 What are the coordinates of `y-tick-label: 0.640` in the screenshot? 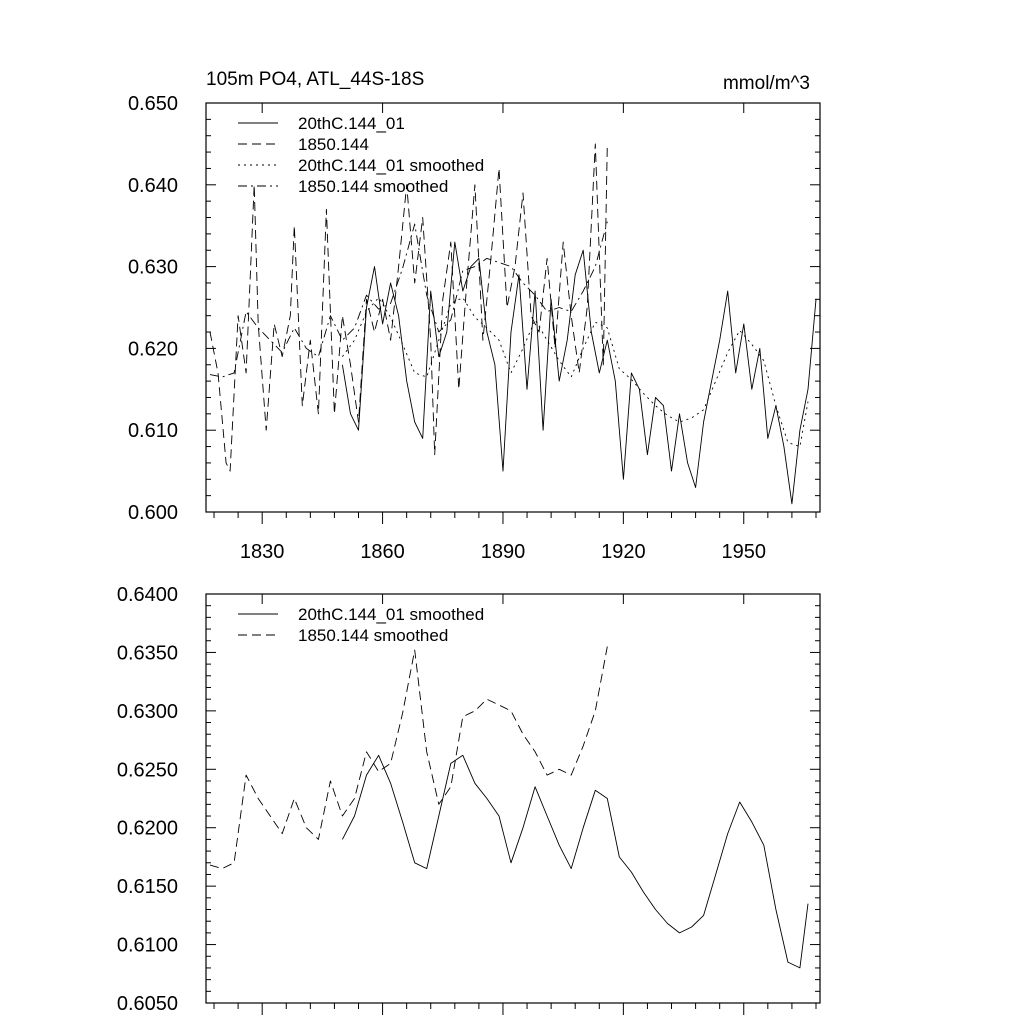 It's located at (153, 186).